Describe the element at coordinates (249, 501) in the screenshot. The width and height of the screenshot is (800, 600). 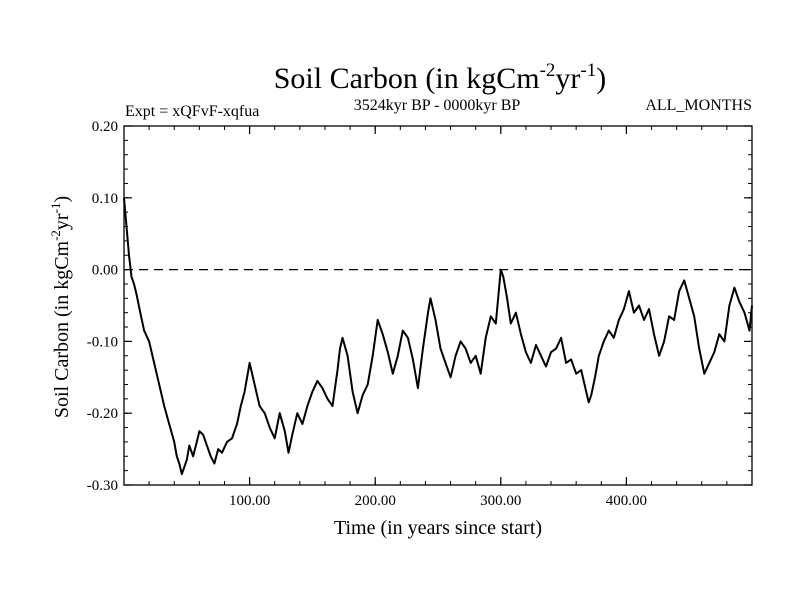
I see `x-tick-label: 100.00` at that location.